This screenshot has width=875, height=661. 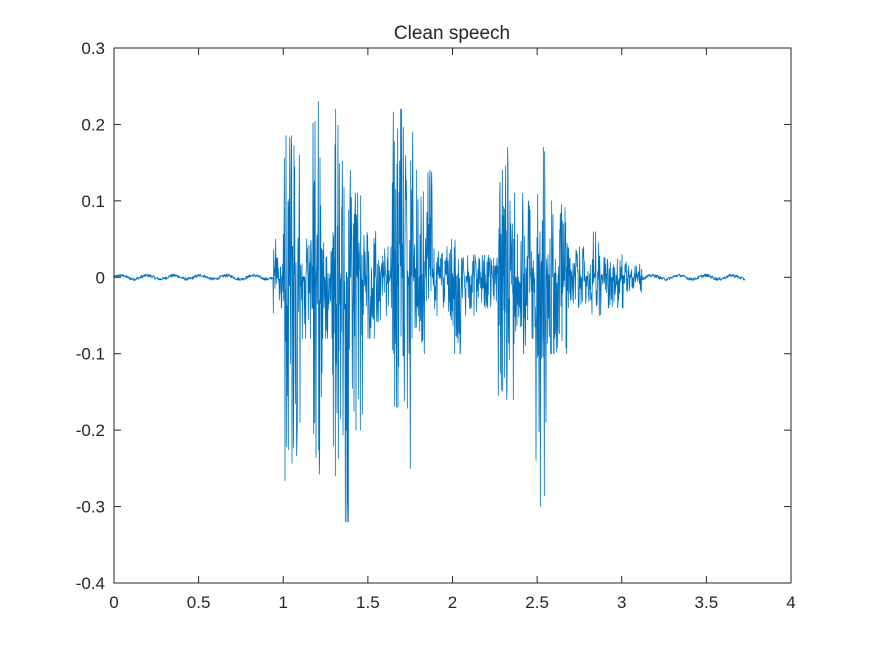 What do you see at coordinates (199, 602) in the screenshot?
I see `x-tick-label: 0.5` at bounding box center [199, 602].